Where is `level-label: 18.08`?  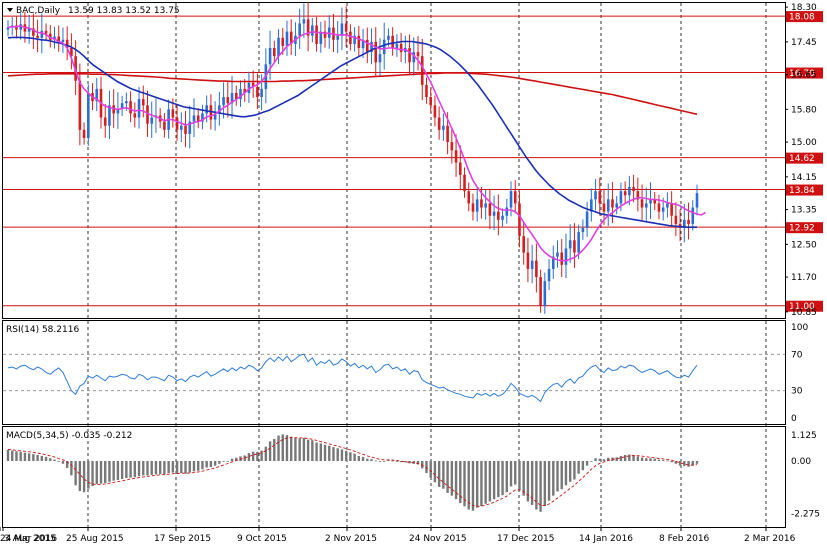 level-label: 18.08 is located at coordinates (802, 18).